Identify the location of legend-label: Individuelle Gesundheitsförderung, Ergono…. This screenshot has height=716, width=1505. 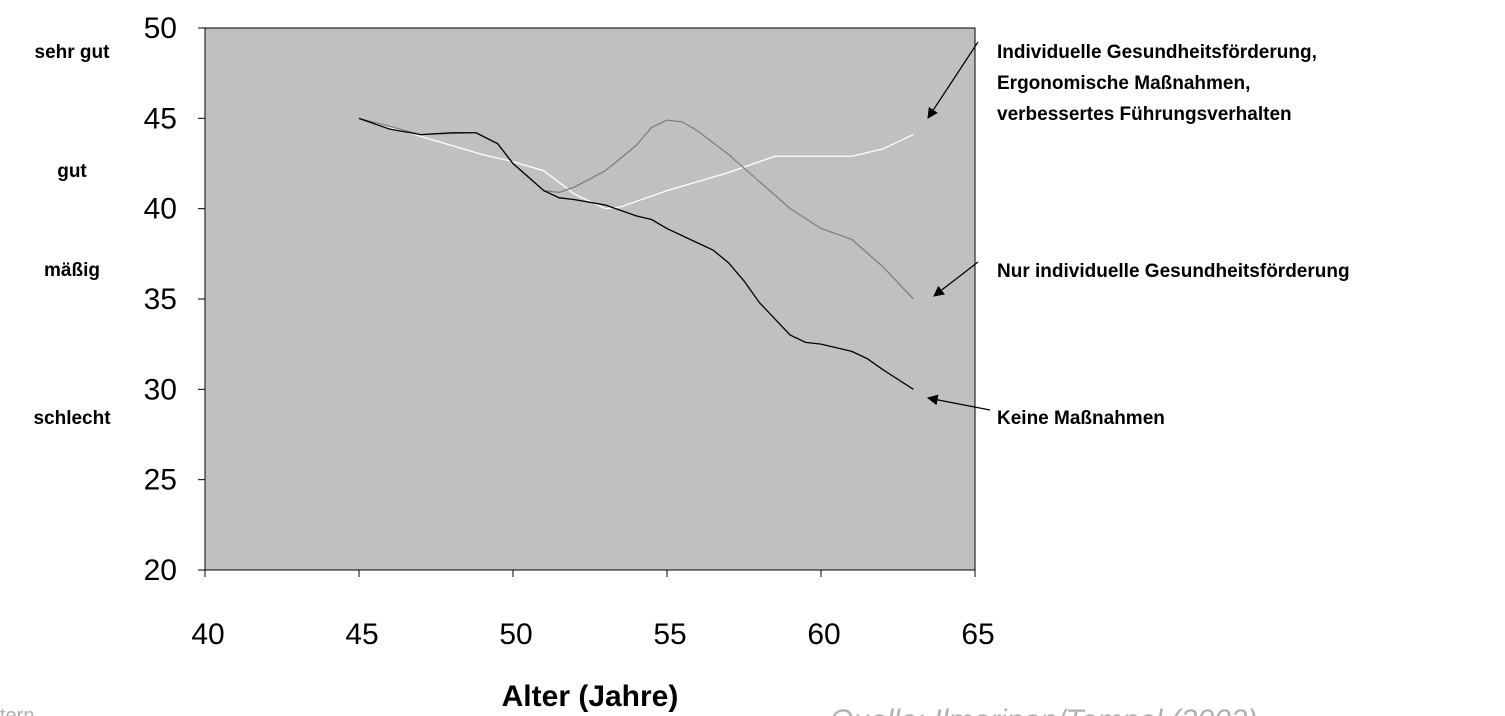
(1157, 83).